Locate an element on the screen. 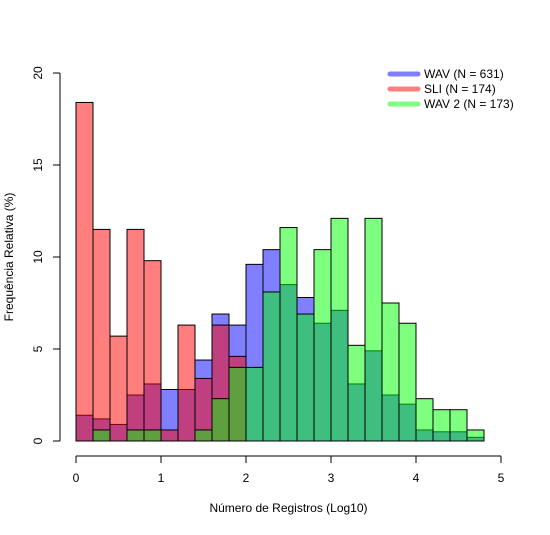 This screenshot has height=535, width=550. legend-label: WAV (N = 631) is located at coordinates (464, 74).